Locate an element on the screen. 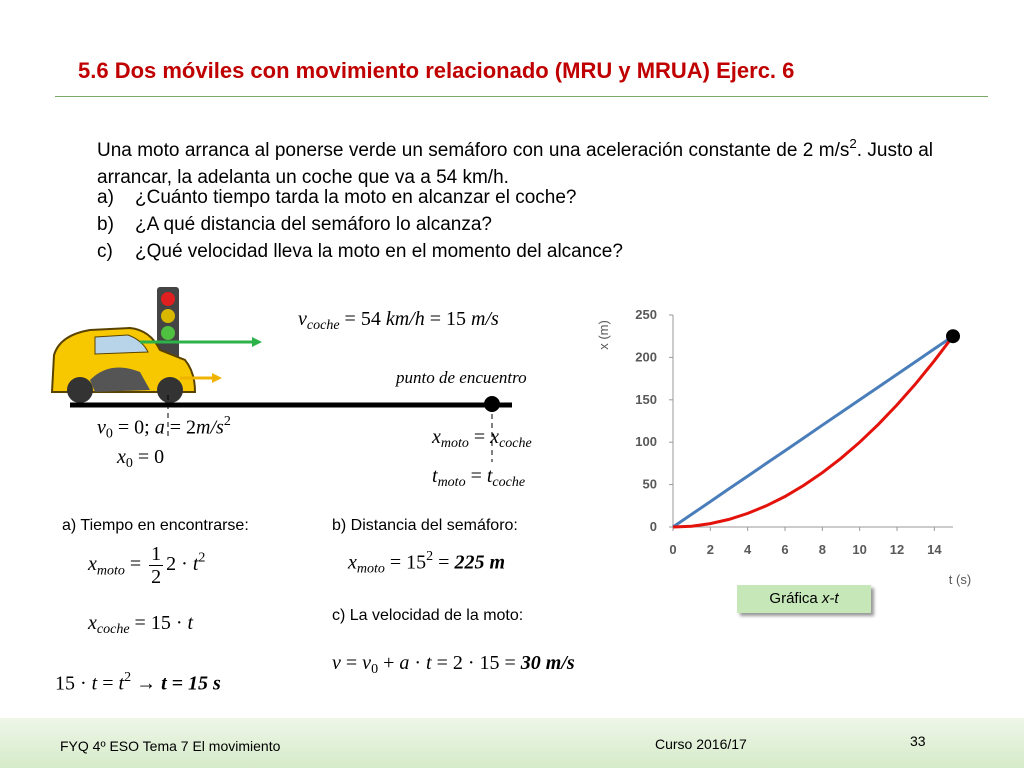 The width and height of the screenshot is (1024, 768). formula: tmoto = tcoche is located at coordinates (478, 478).